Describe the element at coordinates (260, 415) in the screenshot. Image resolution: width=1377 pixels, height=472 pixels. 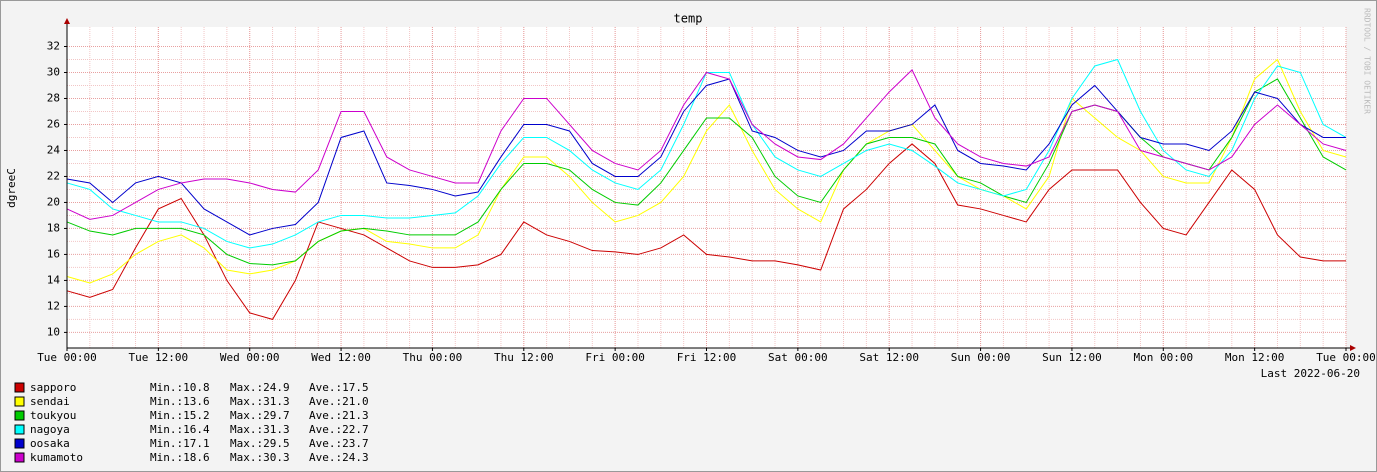
I see `legend-stat: Max.:29.7` at that location.